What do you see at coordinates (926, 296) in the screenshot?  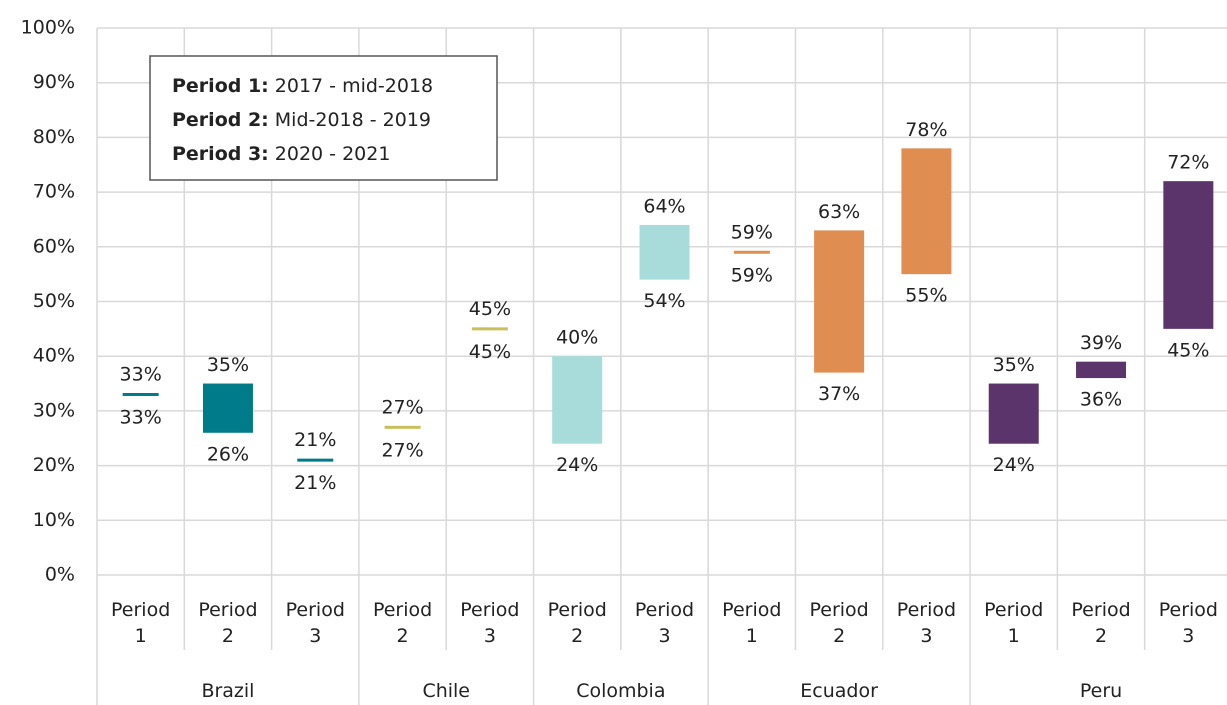 I see `low-label: 55%` at bounding box center [926, 296].